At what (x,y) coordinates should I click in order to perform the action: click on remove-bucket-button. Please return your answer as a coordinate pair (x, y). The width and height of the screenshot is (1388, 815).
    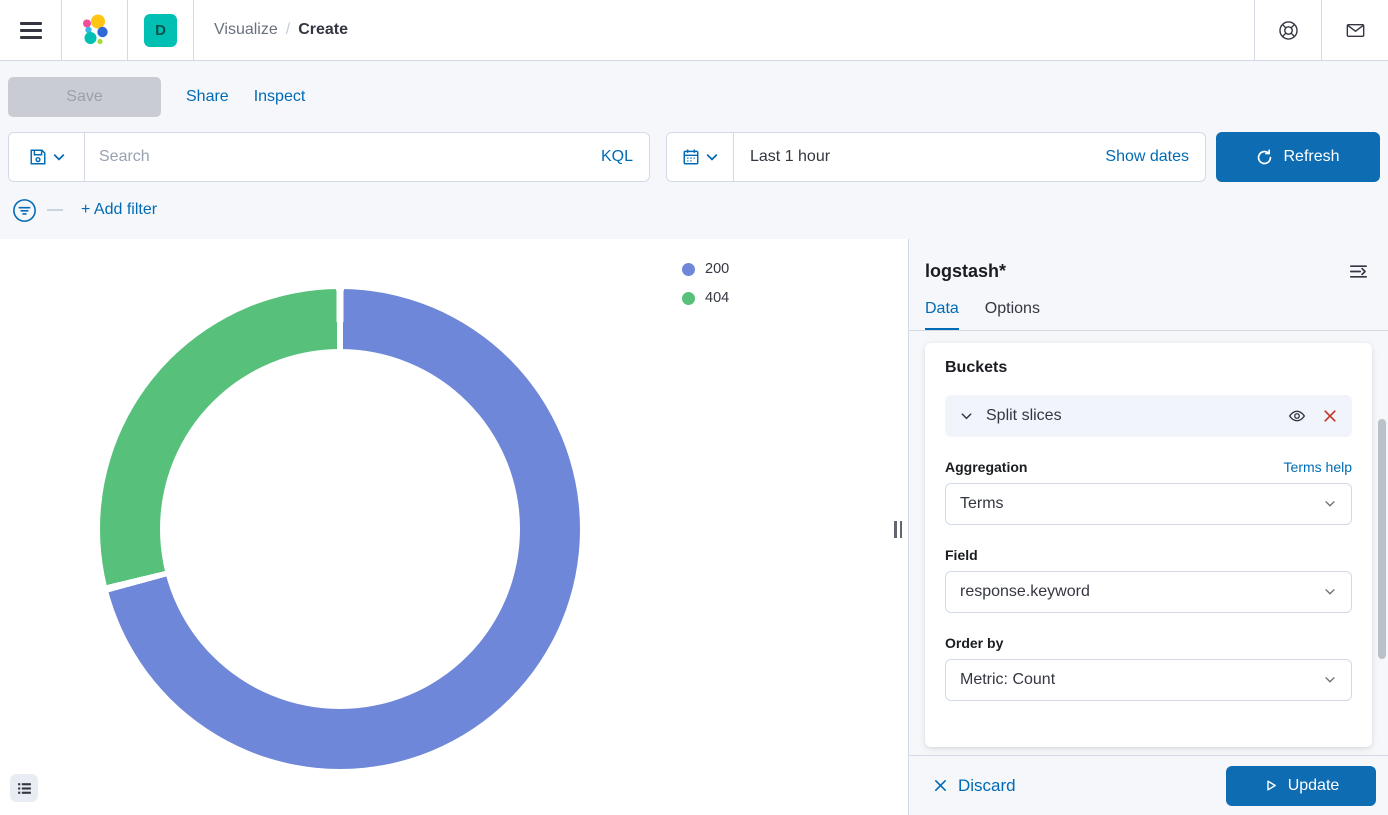
    Looking at the image, I should click on (1330, 416).